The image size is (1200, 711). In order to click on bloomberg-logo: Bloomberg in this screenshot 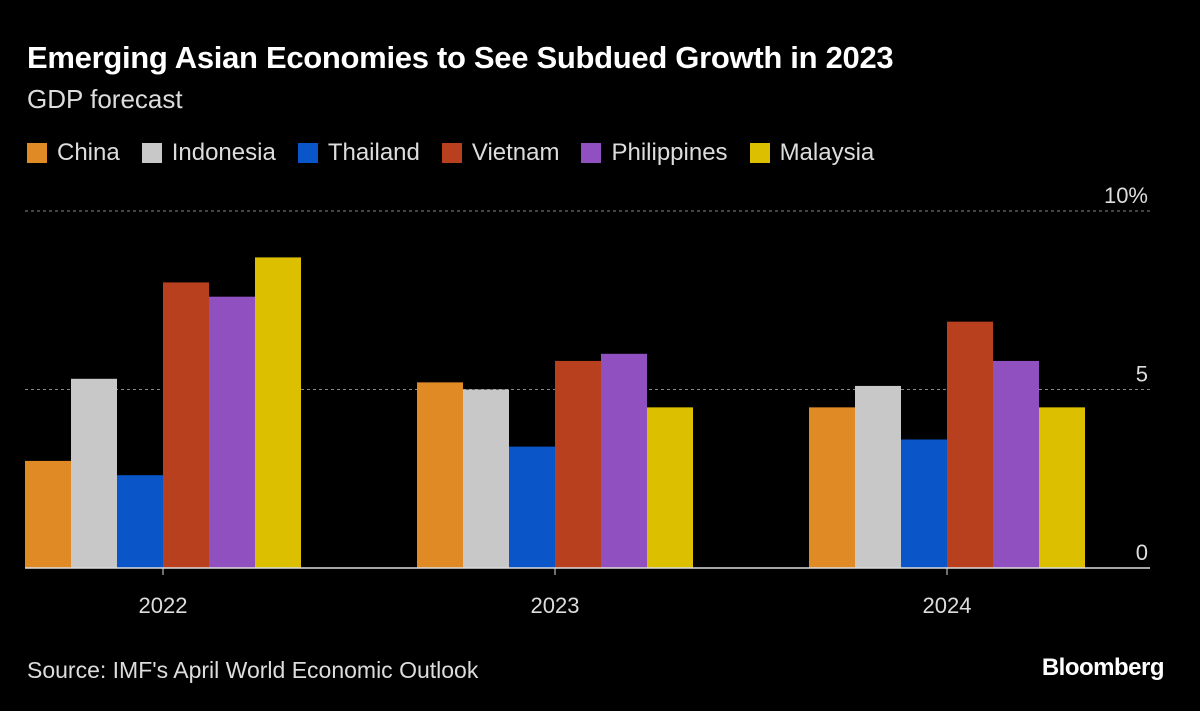, I will do `click(1103, 667)`.